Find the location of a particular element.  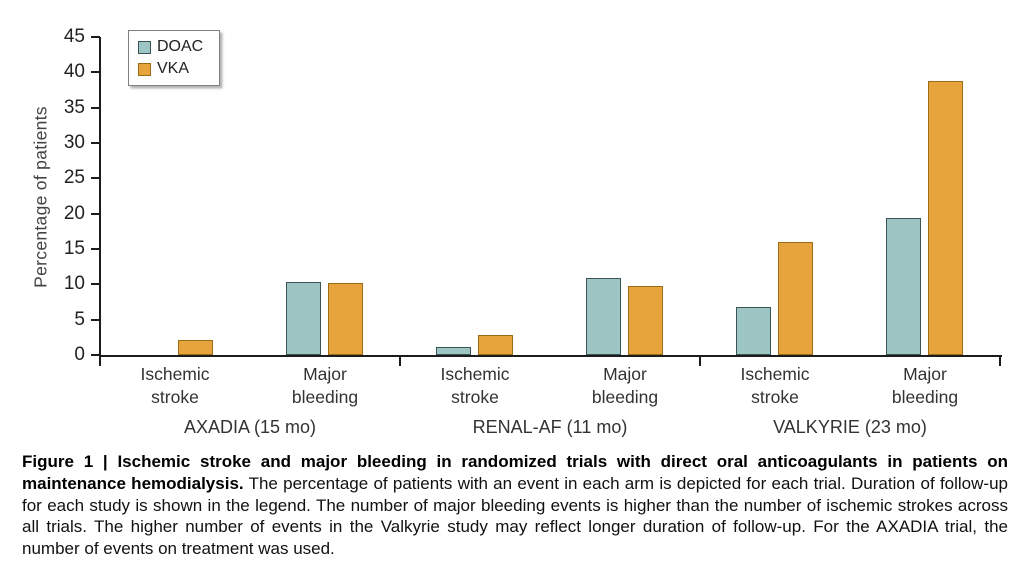

y-axis-line is located at coordinates (100, 197).